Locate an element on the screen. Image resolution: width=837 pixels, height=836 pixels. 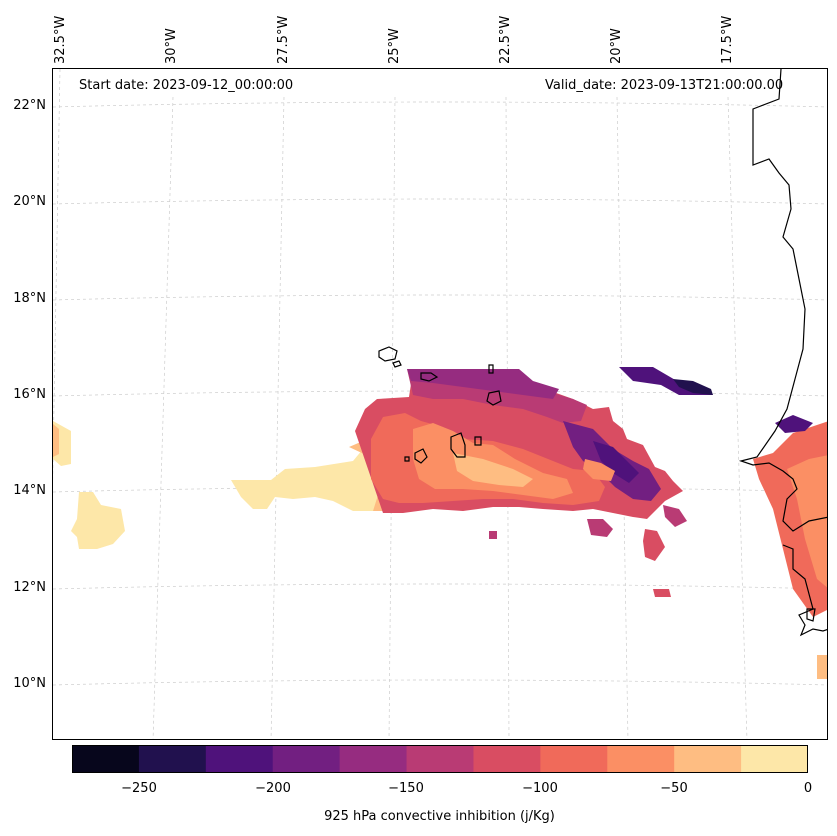
gridline-lat-14n is located at coordinates (440, 489).